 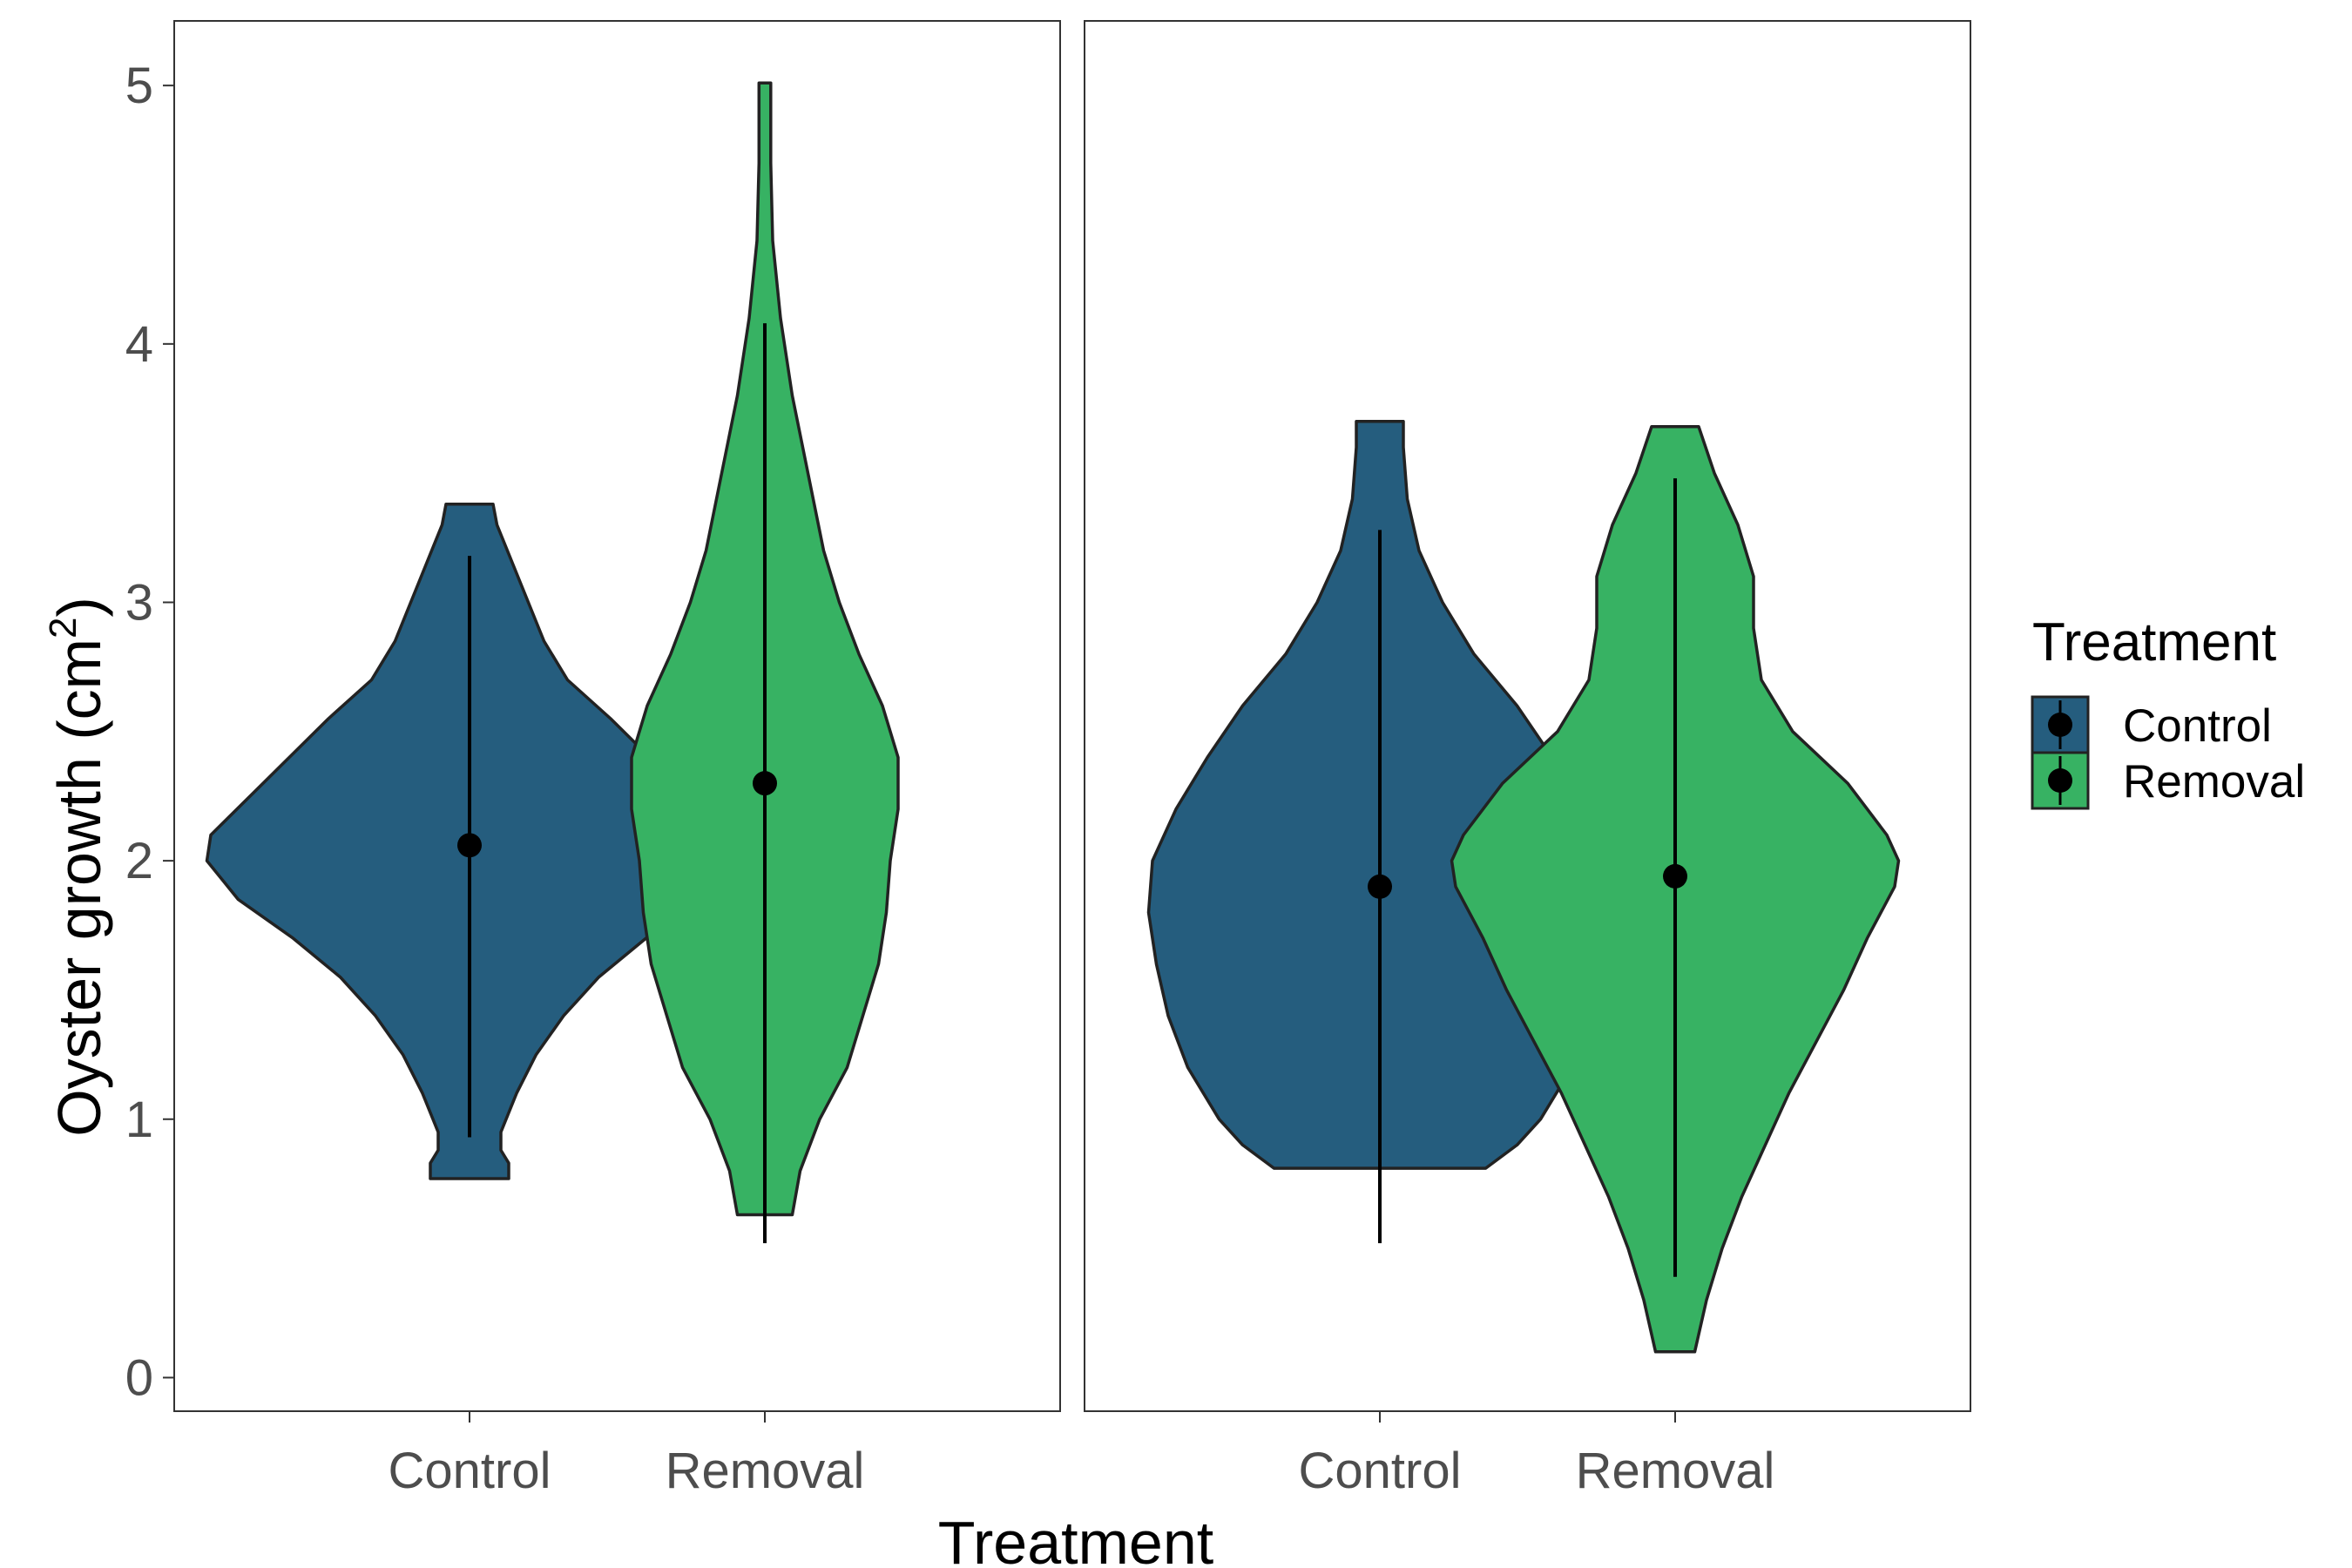 I want to click on x-axis-title: Treatment, so click(x=1075, y=1538).